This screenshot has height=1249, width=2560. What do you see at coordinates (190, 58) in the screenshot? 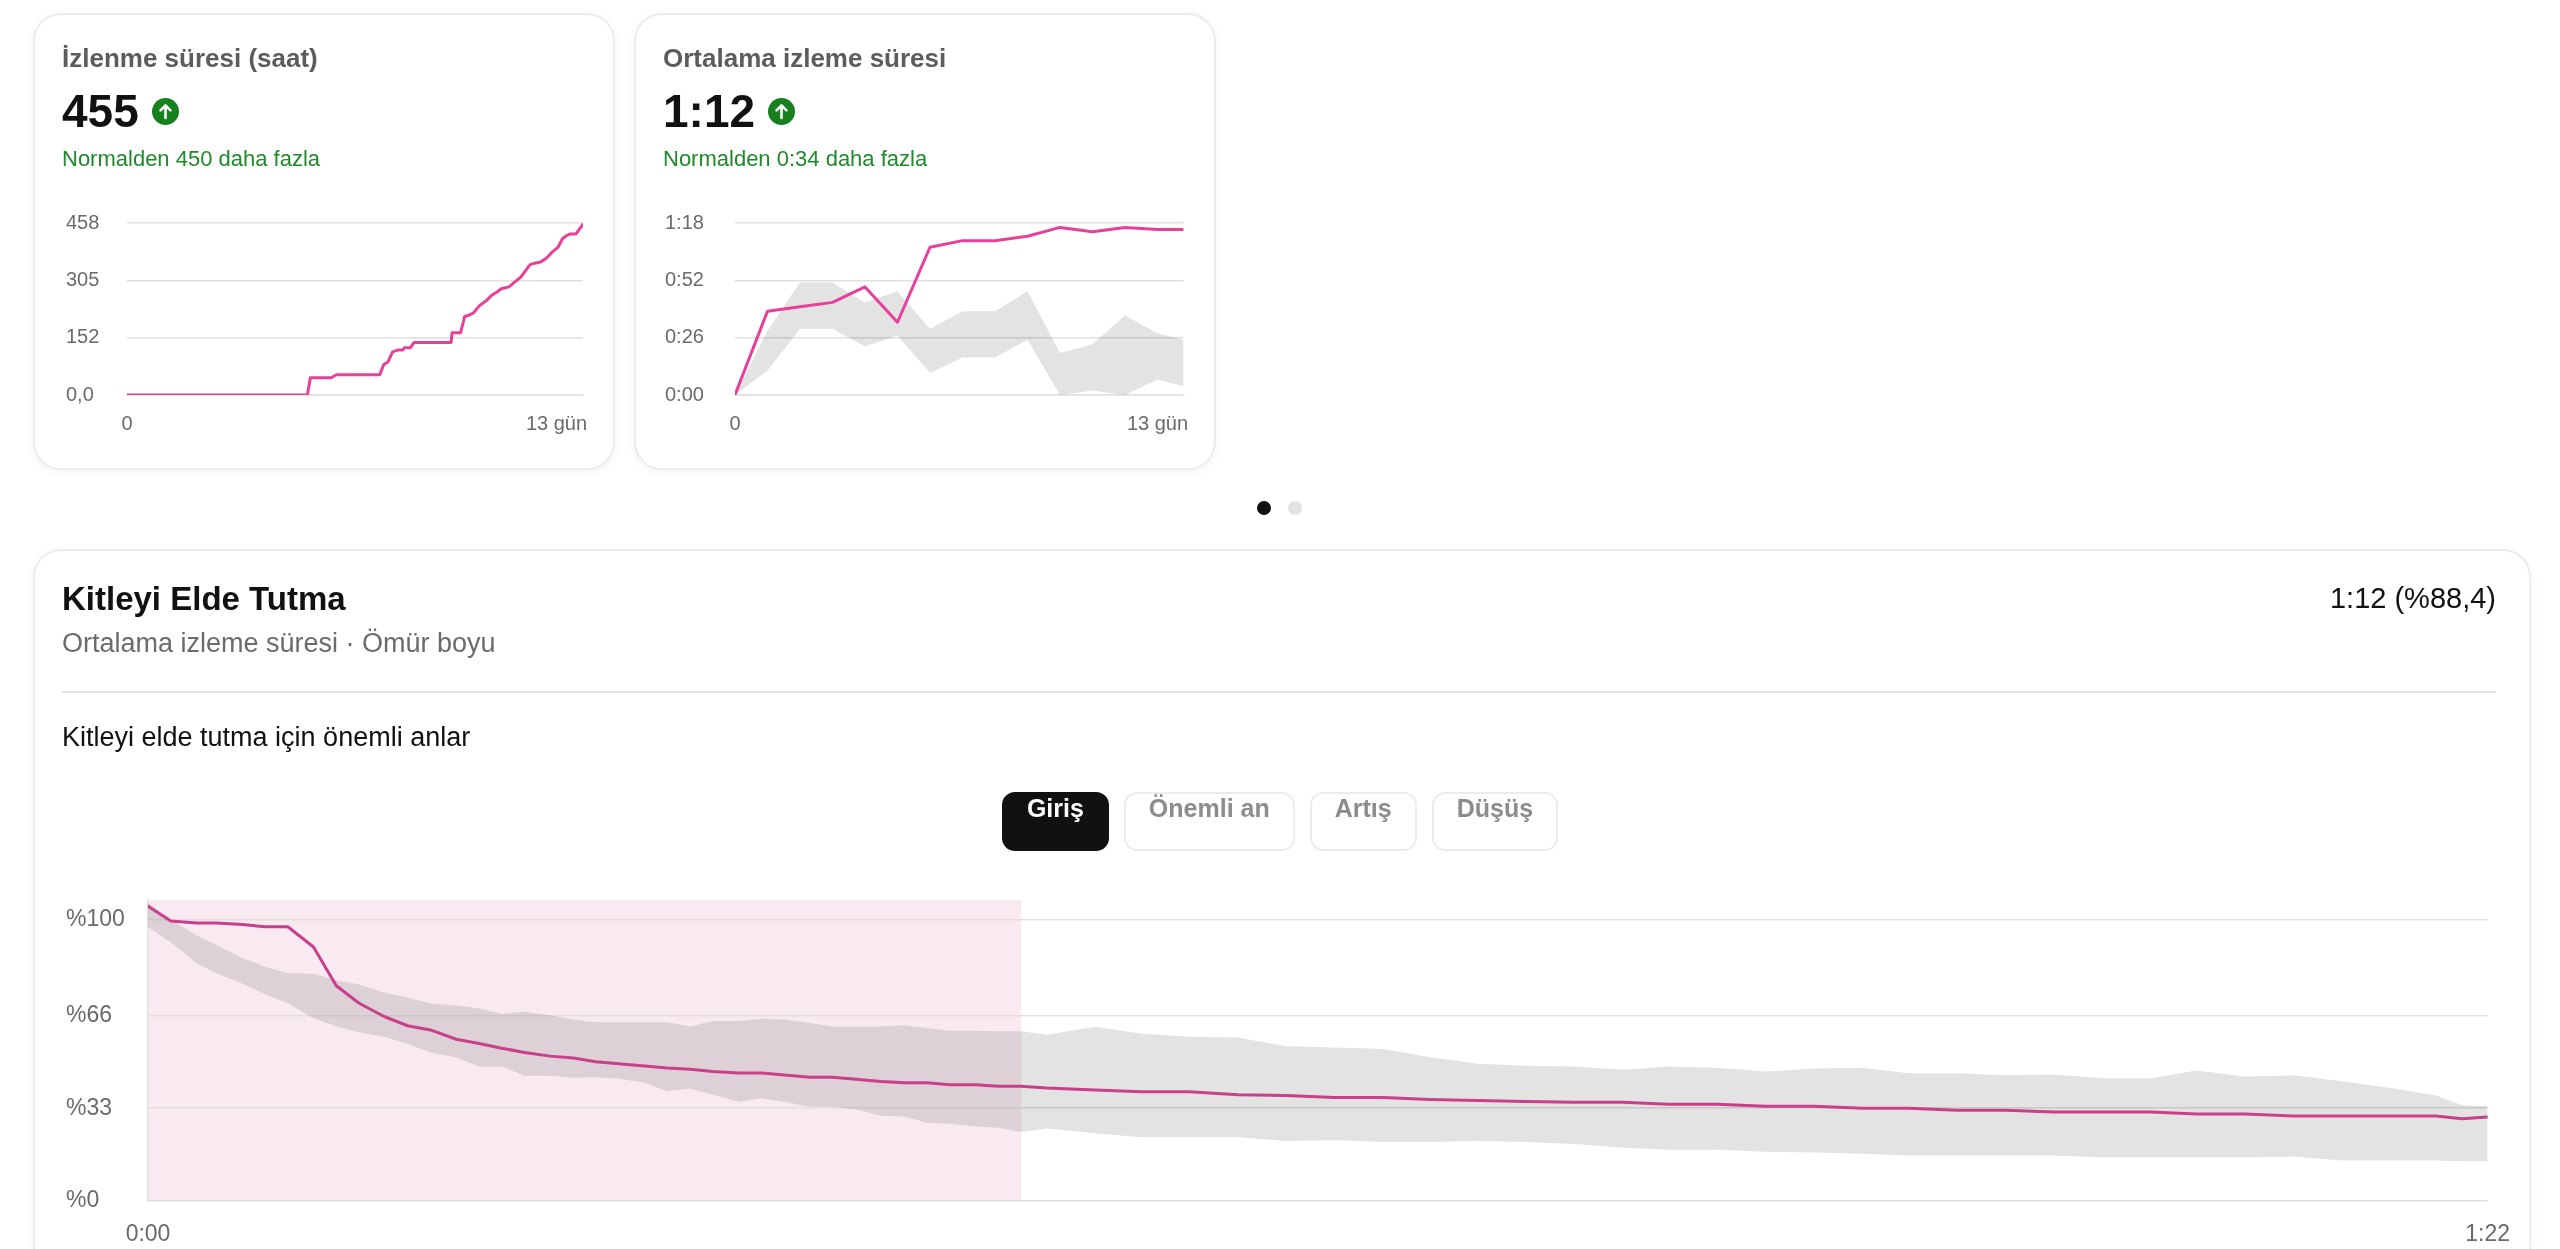
I see `chart-title: İzlenme süresi (saat)` at bounding box center [190, 58].